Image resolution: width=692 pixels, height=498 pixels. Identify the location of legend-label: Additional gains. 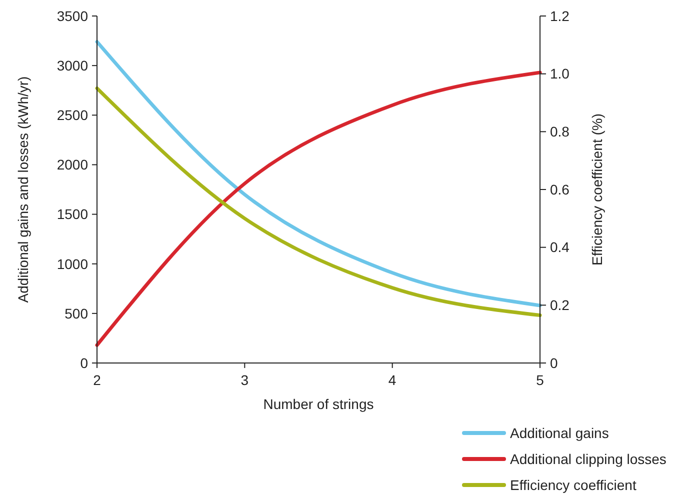
(559, 432).